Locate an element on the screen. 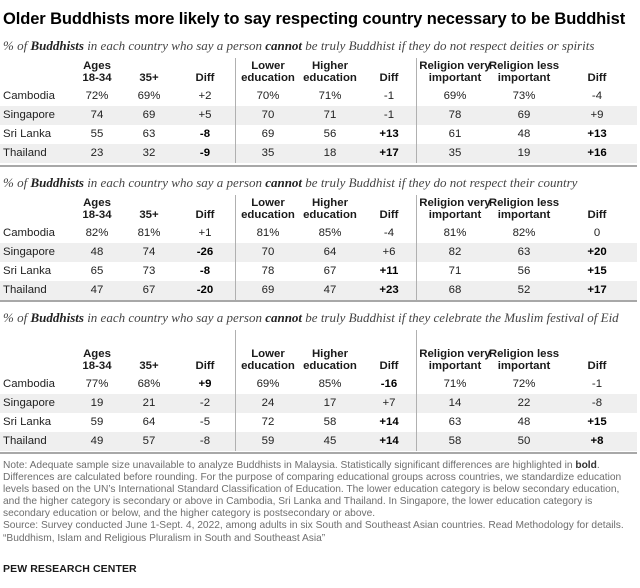 This screenshot has width=640, height=588. table-row: Cambodia 77% 68% +9 69% 85% -16 71% 72% -1 is located at coordinates (318, 384).